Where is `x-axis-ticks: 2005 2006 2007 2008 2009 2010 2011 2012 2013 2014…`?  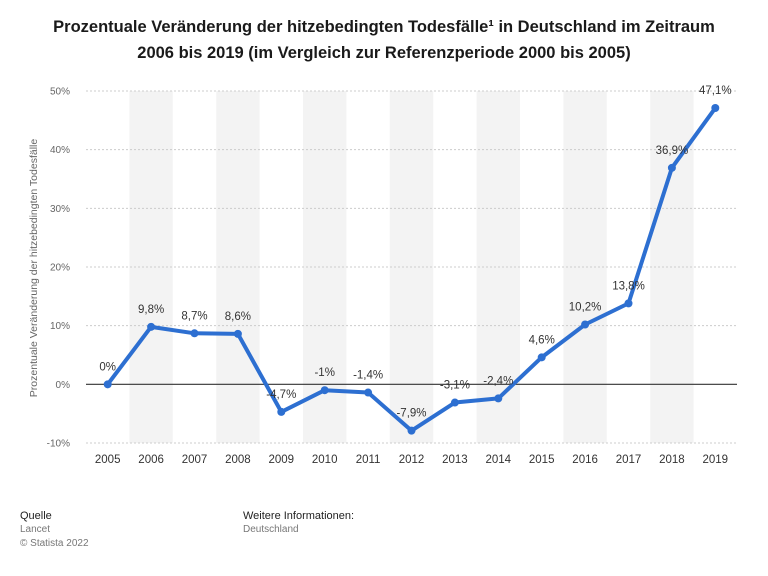 x-axis-ticks: 2005 2006 2007 2008 2009 2010 2011 2012 2013 2014… is located at coordinates (411, 460).